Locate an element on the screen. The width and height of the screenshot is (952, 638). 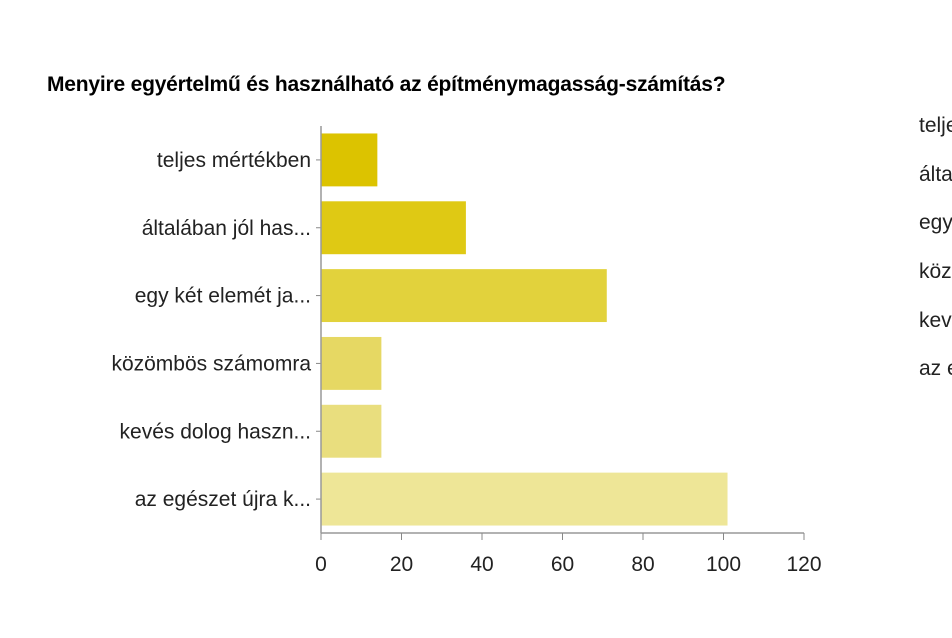
legend-entry-3: közömbös számomra is located at coordinates (935, 272).